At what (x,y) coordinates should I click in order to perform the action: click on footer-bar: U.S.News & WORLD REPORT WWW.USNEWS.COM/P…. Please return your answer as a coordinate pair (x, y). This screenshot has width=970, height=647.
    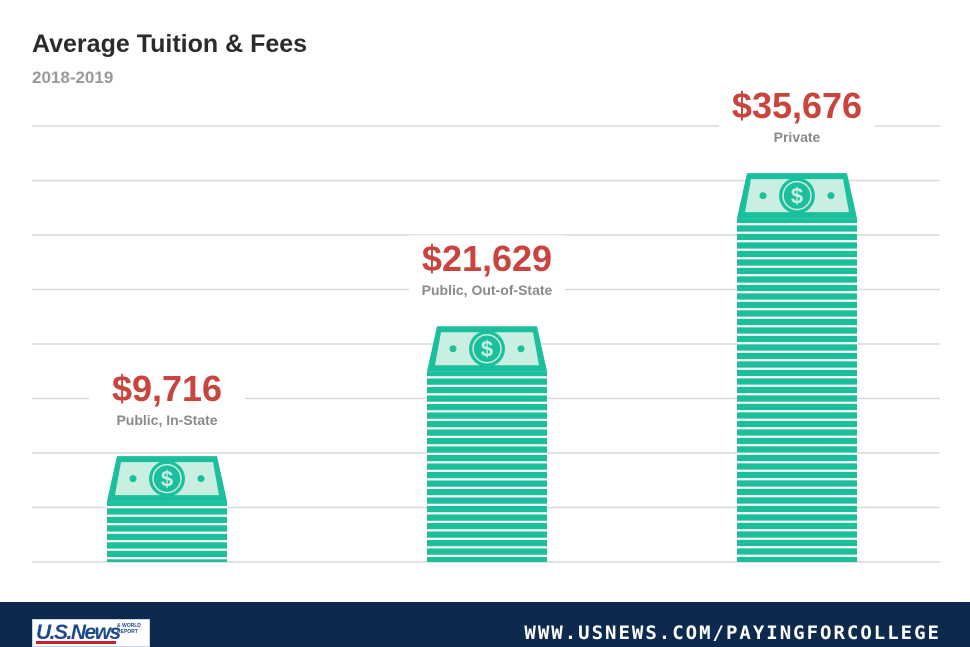
    Looking at the image, I should click on (485, 624).